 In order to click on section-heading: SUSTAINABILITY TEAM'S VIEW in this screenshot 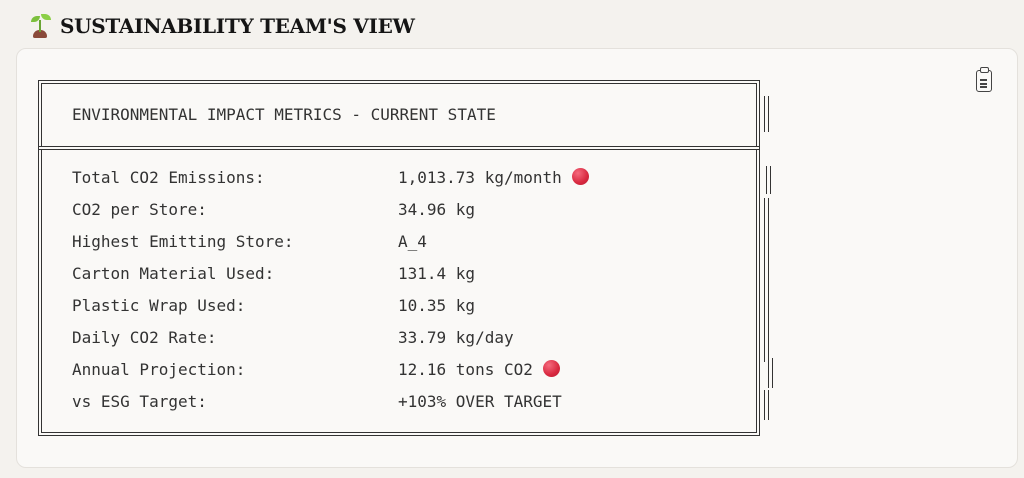, I will do `click(222, 26)`.